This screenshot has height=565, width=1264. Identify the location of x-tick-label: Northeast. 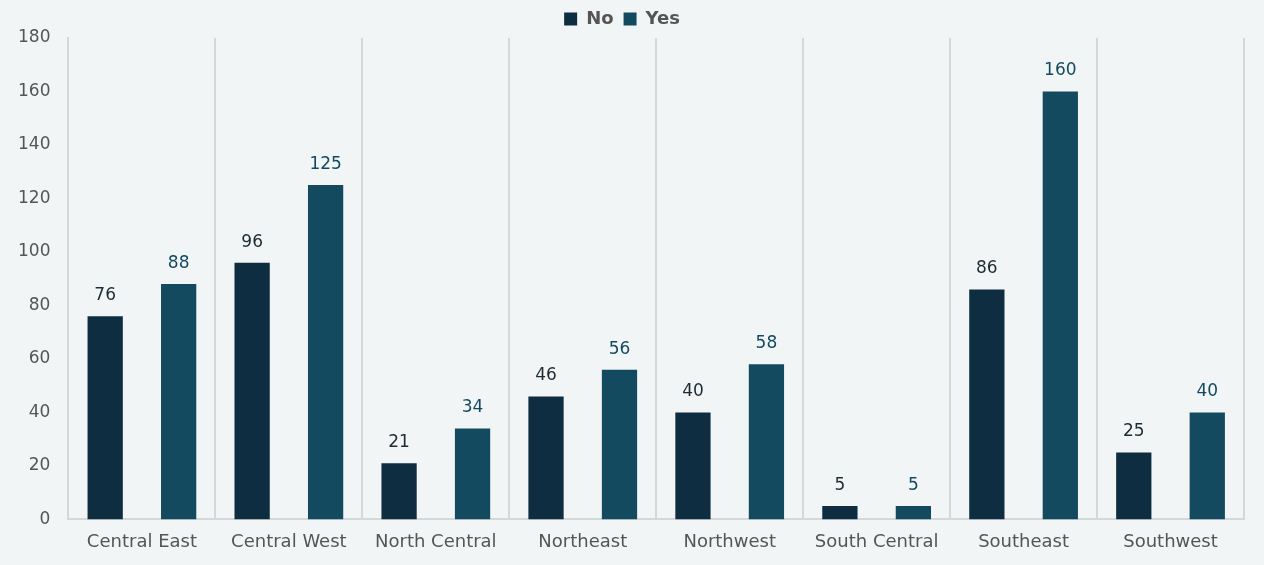
(583, 540).